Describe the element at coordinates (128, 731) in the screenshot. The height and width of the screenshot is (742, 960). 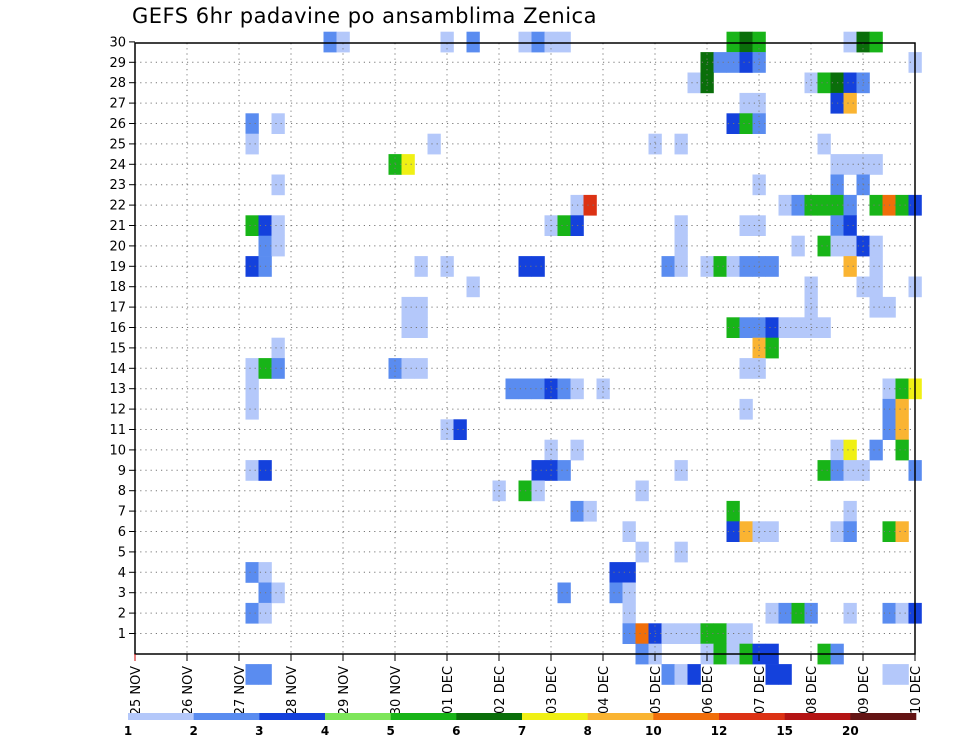
I see `colorbar-label: 1` at that location.